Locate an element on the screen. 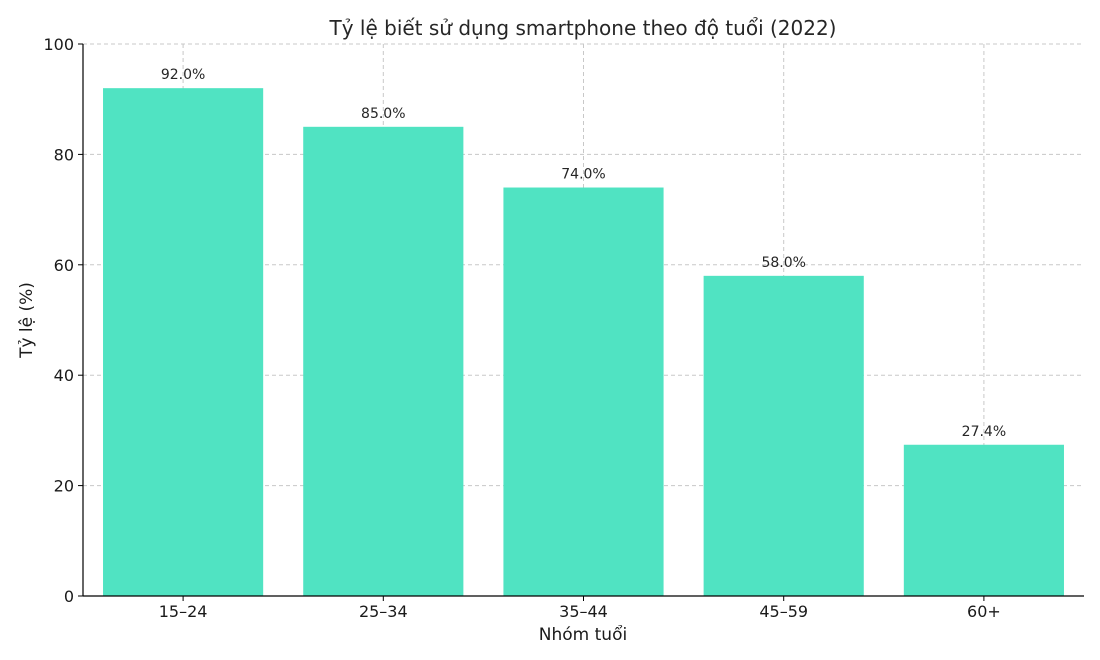  x-tick-label: 45–59 is located at coordinates (783, 611).